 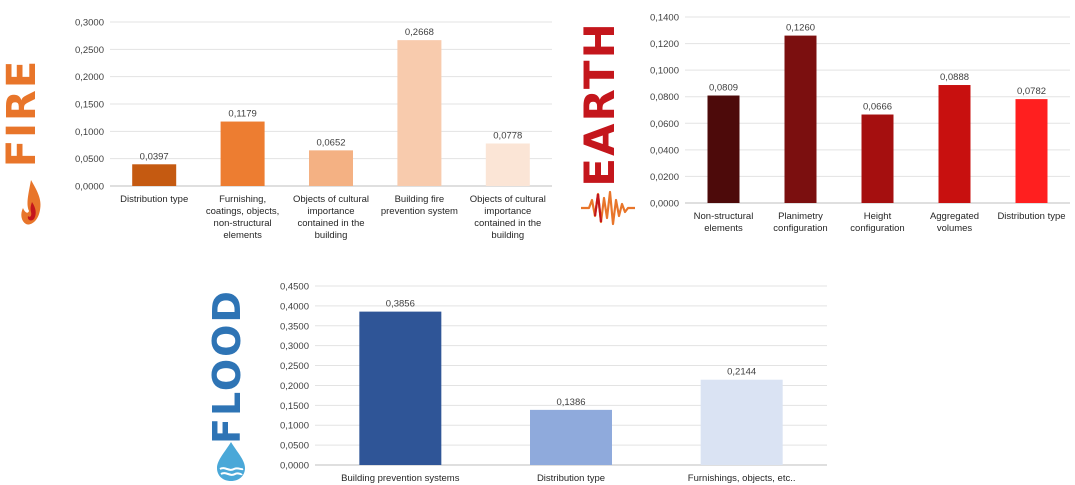 I want to click on earth-y-tick-label: 0,1200, so click(x=664, y=44).